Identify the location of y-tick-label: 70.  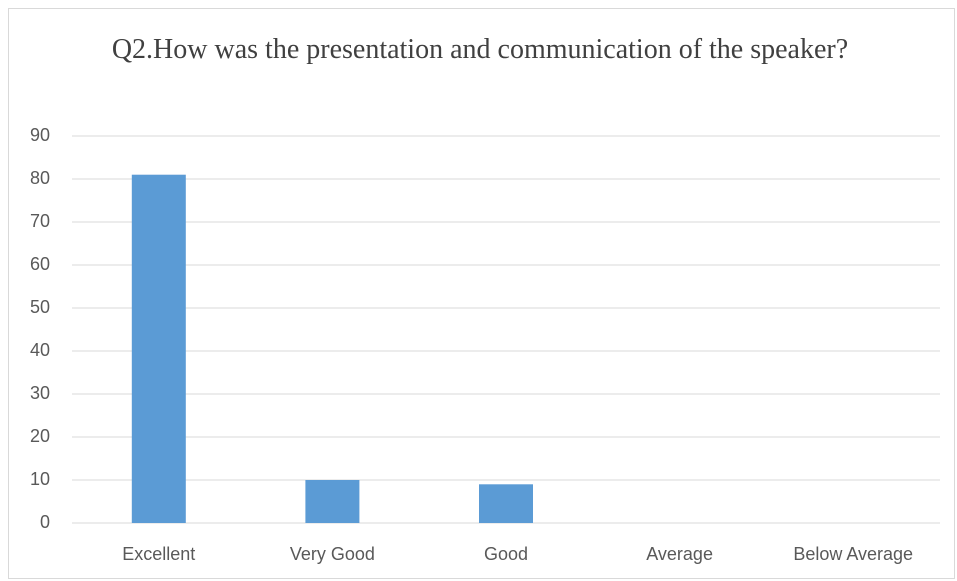
(40, 221).